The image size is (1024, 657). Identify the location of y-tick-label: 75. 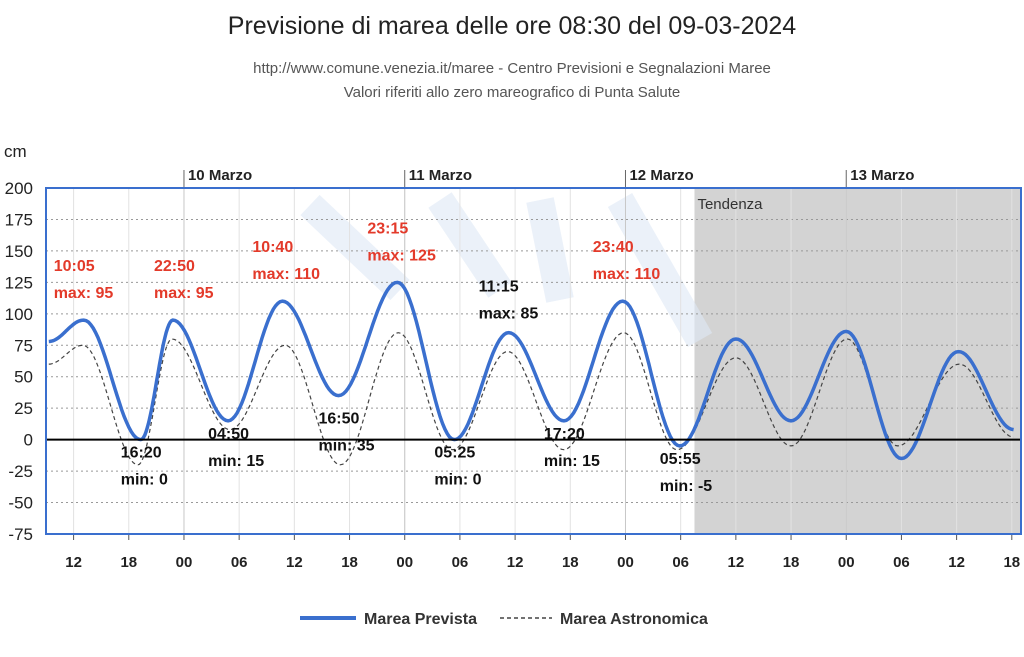
(23, 345).